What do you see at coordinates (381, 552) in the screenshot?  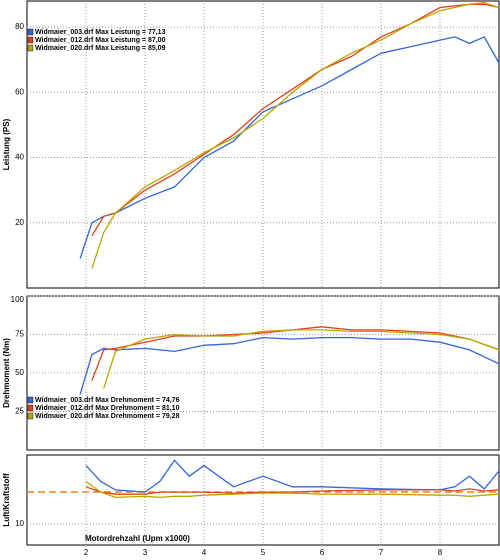 I see `x-tick-label: 7` at bounding box center [381, 552].